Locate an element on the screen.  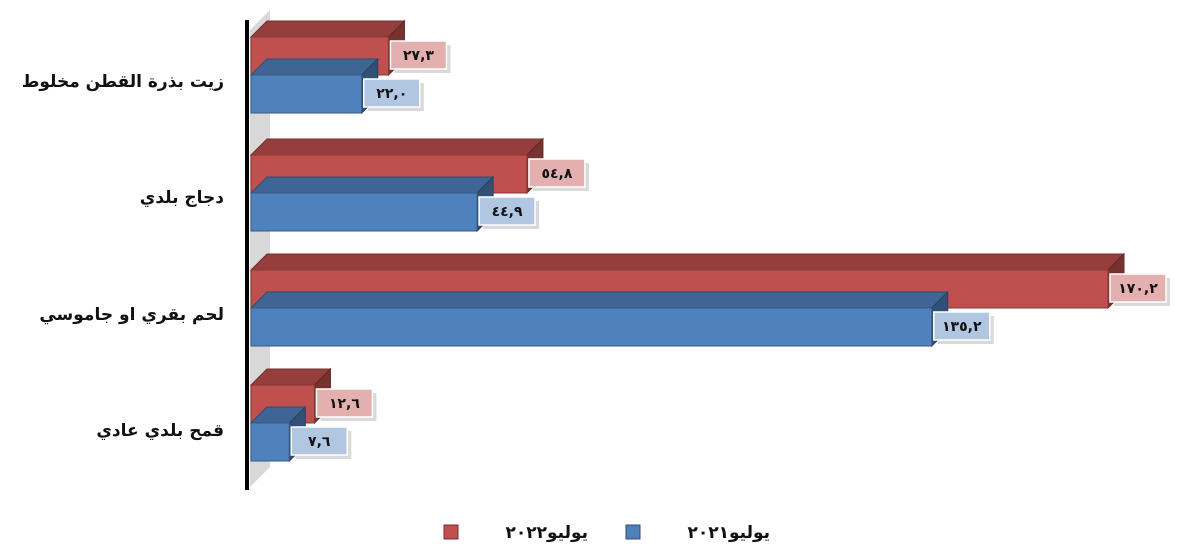
value-label-text: ١٣٥,٢ is located at coordinates (962, 327).